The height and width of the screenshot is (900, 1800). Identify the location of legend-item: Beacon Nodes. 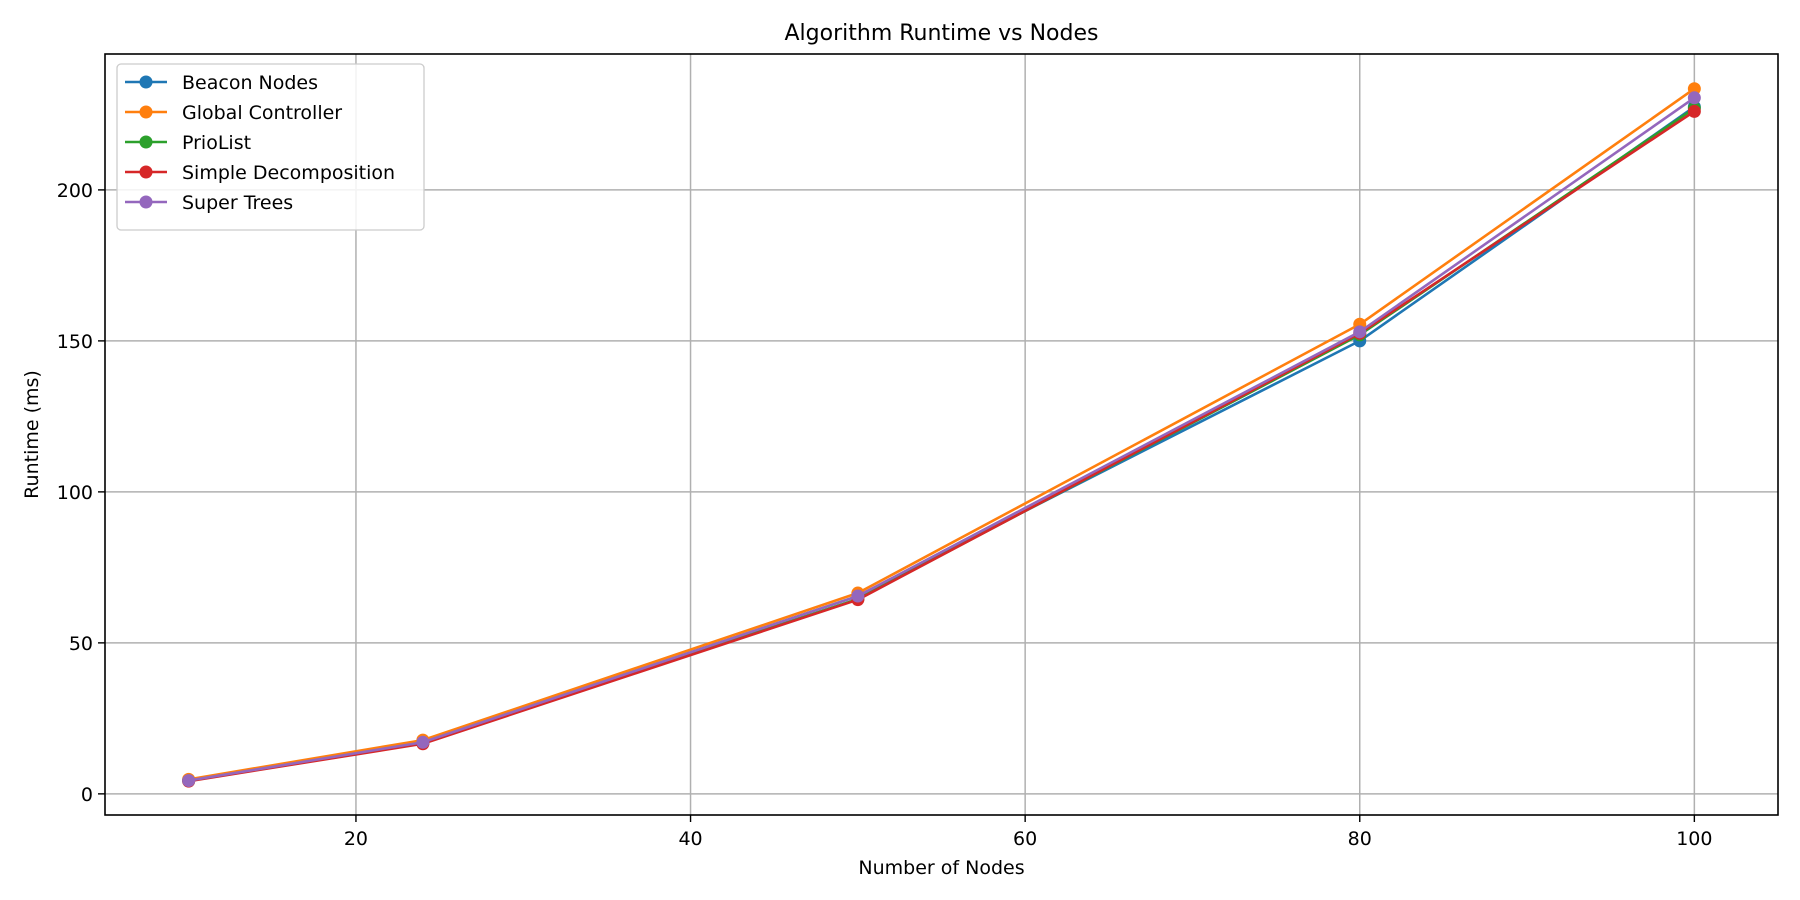
(221, 83).